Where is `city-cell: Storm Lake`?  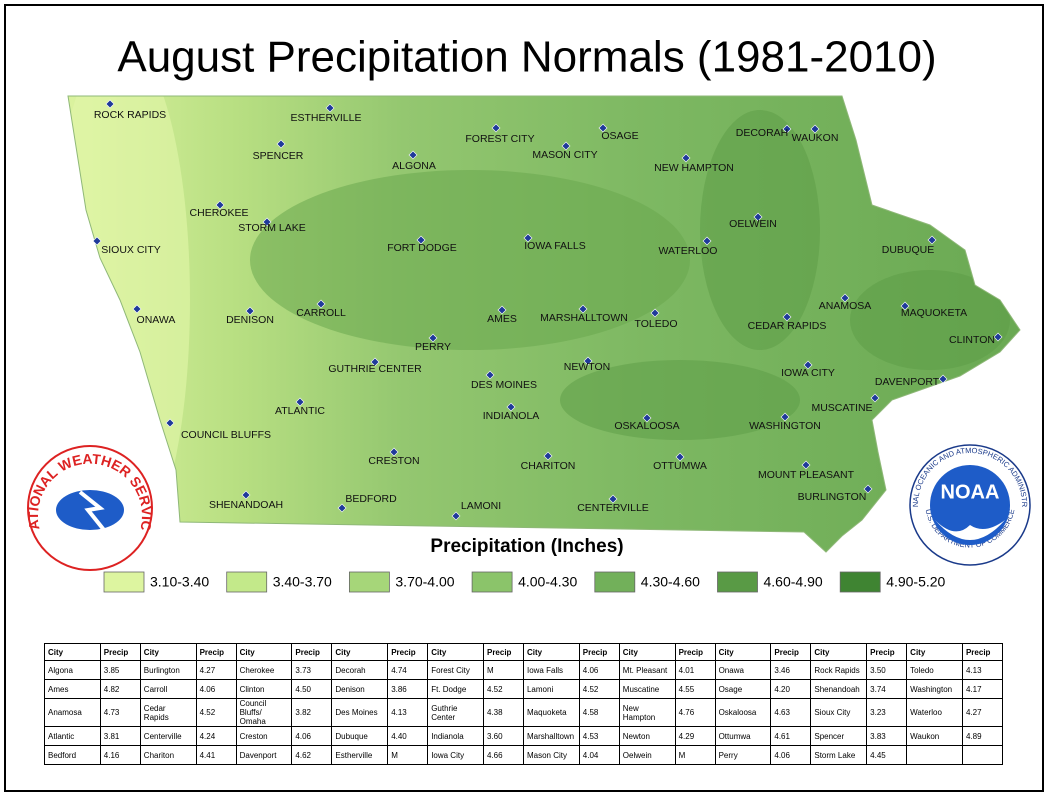 city-cell: Storm Lake is located at coordinates (839, 755).